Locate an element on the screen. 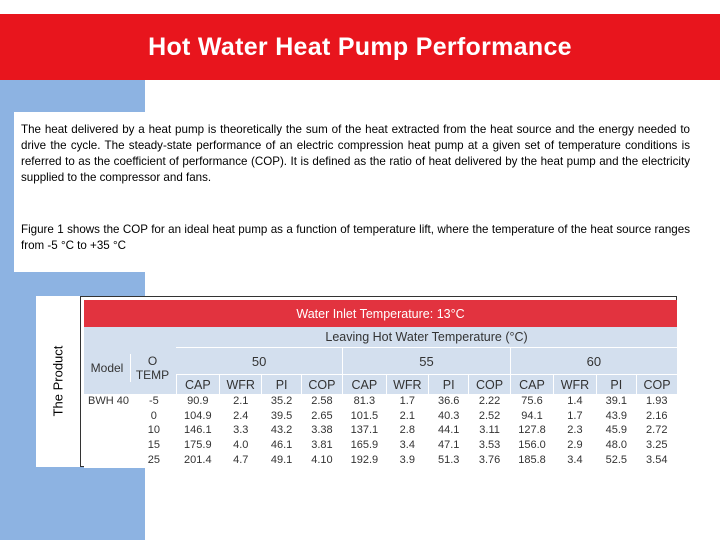 The width and height of the screenshot is (720, 540). data-cell: 2.58 is located at coordinates (322, 401).